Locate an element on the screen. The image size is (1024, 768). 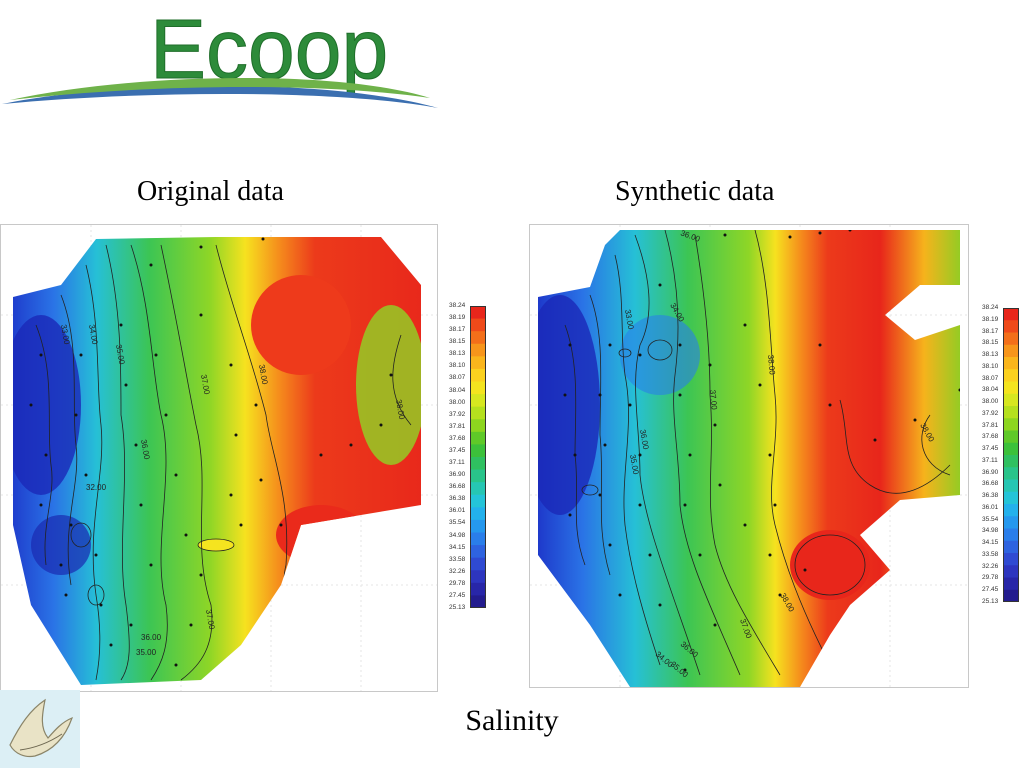
synthetic-colorbar is located at coordinates (1011, 455).